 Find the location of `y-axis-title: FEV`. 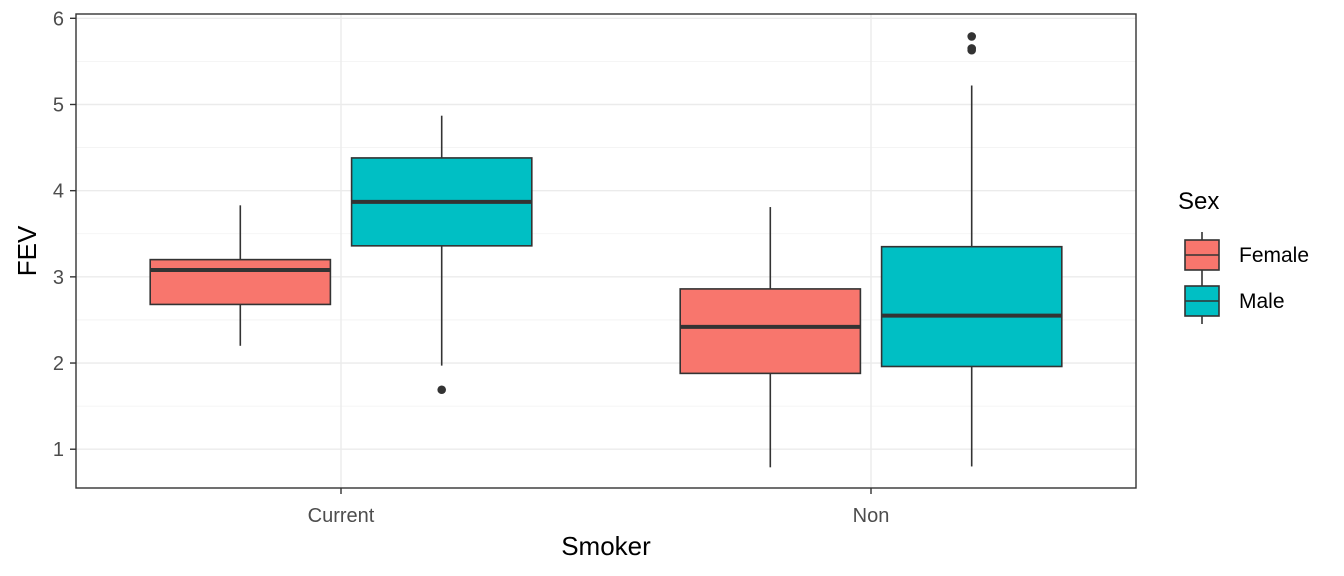

y-axis-title: FEV is located at coordinates (27, 250).